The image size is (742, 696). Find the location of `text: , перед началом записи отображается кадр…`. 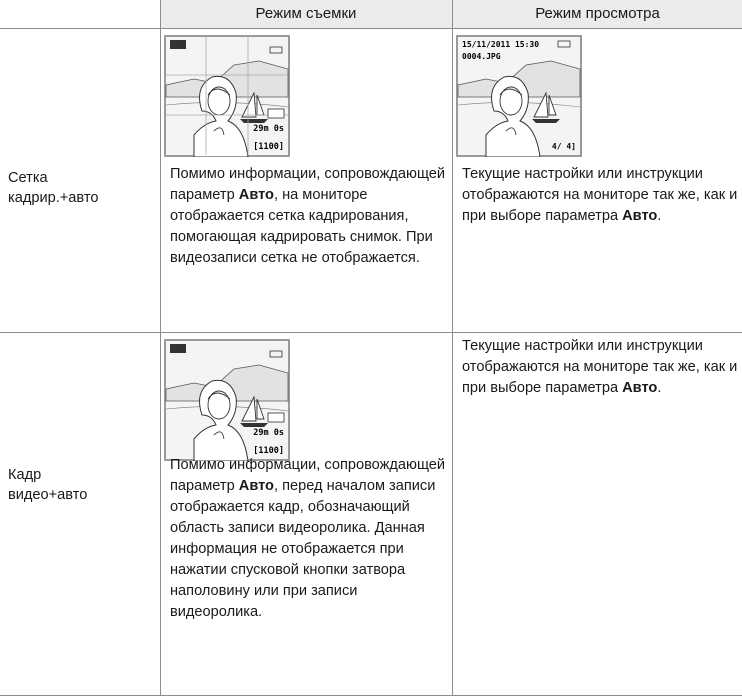

text: , перед началом записи отображается кадр… is located at coordinates (303, 549).